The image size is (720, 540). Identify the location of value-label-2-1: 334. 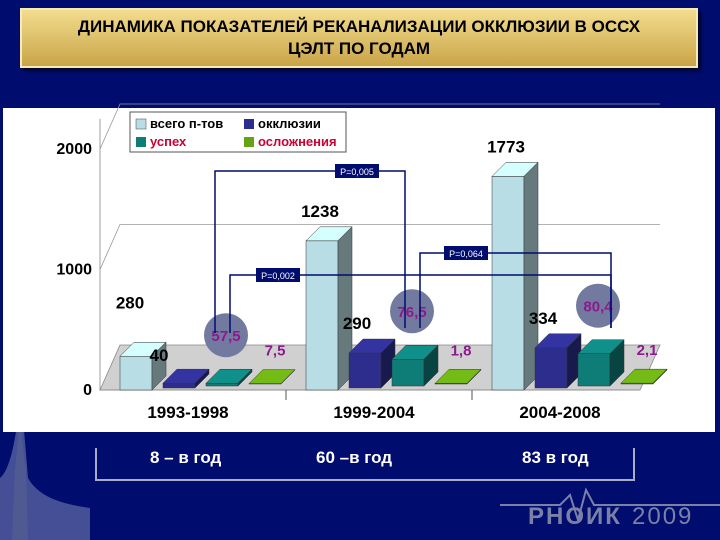
(543, 318).